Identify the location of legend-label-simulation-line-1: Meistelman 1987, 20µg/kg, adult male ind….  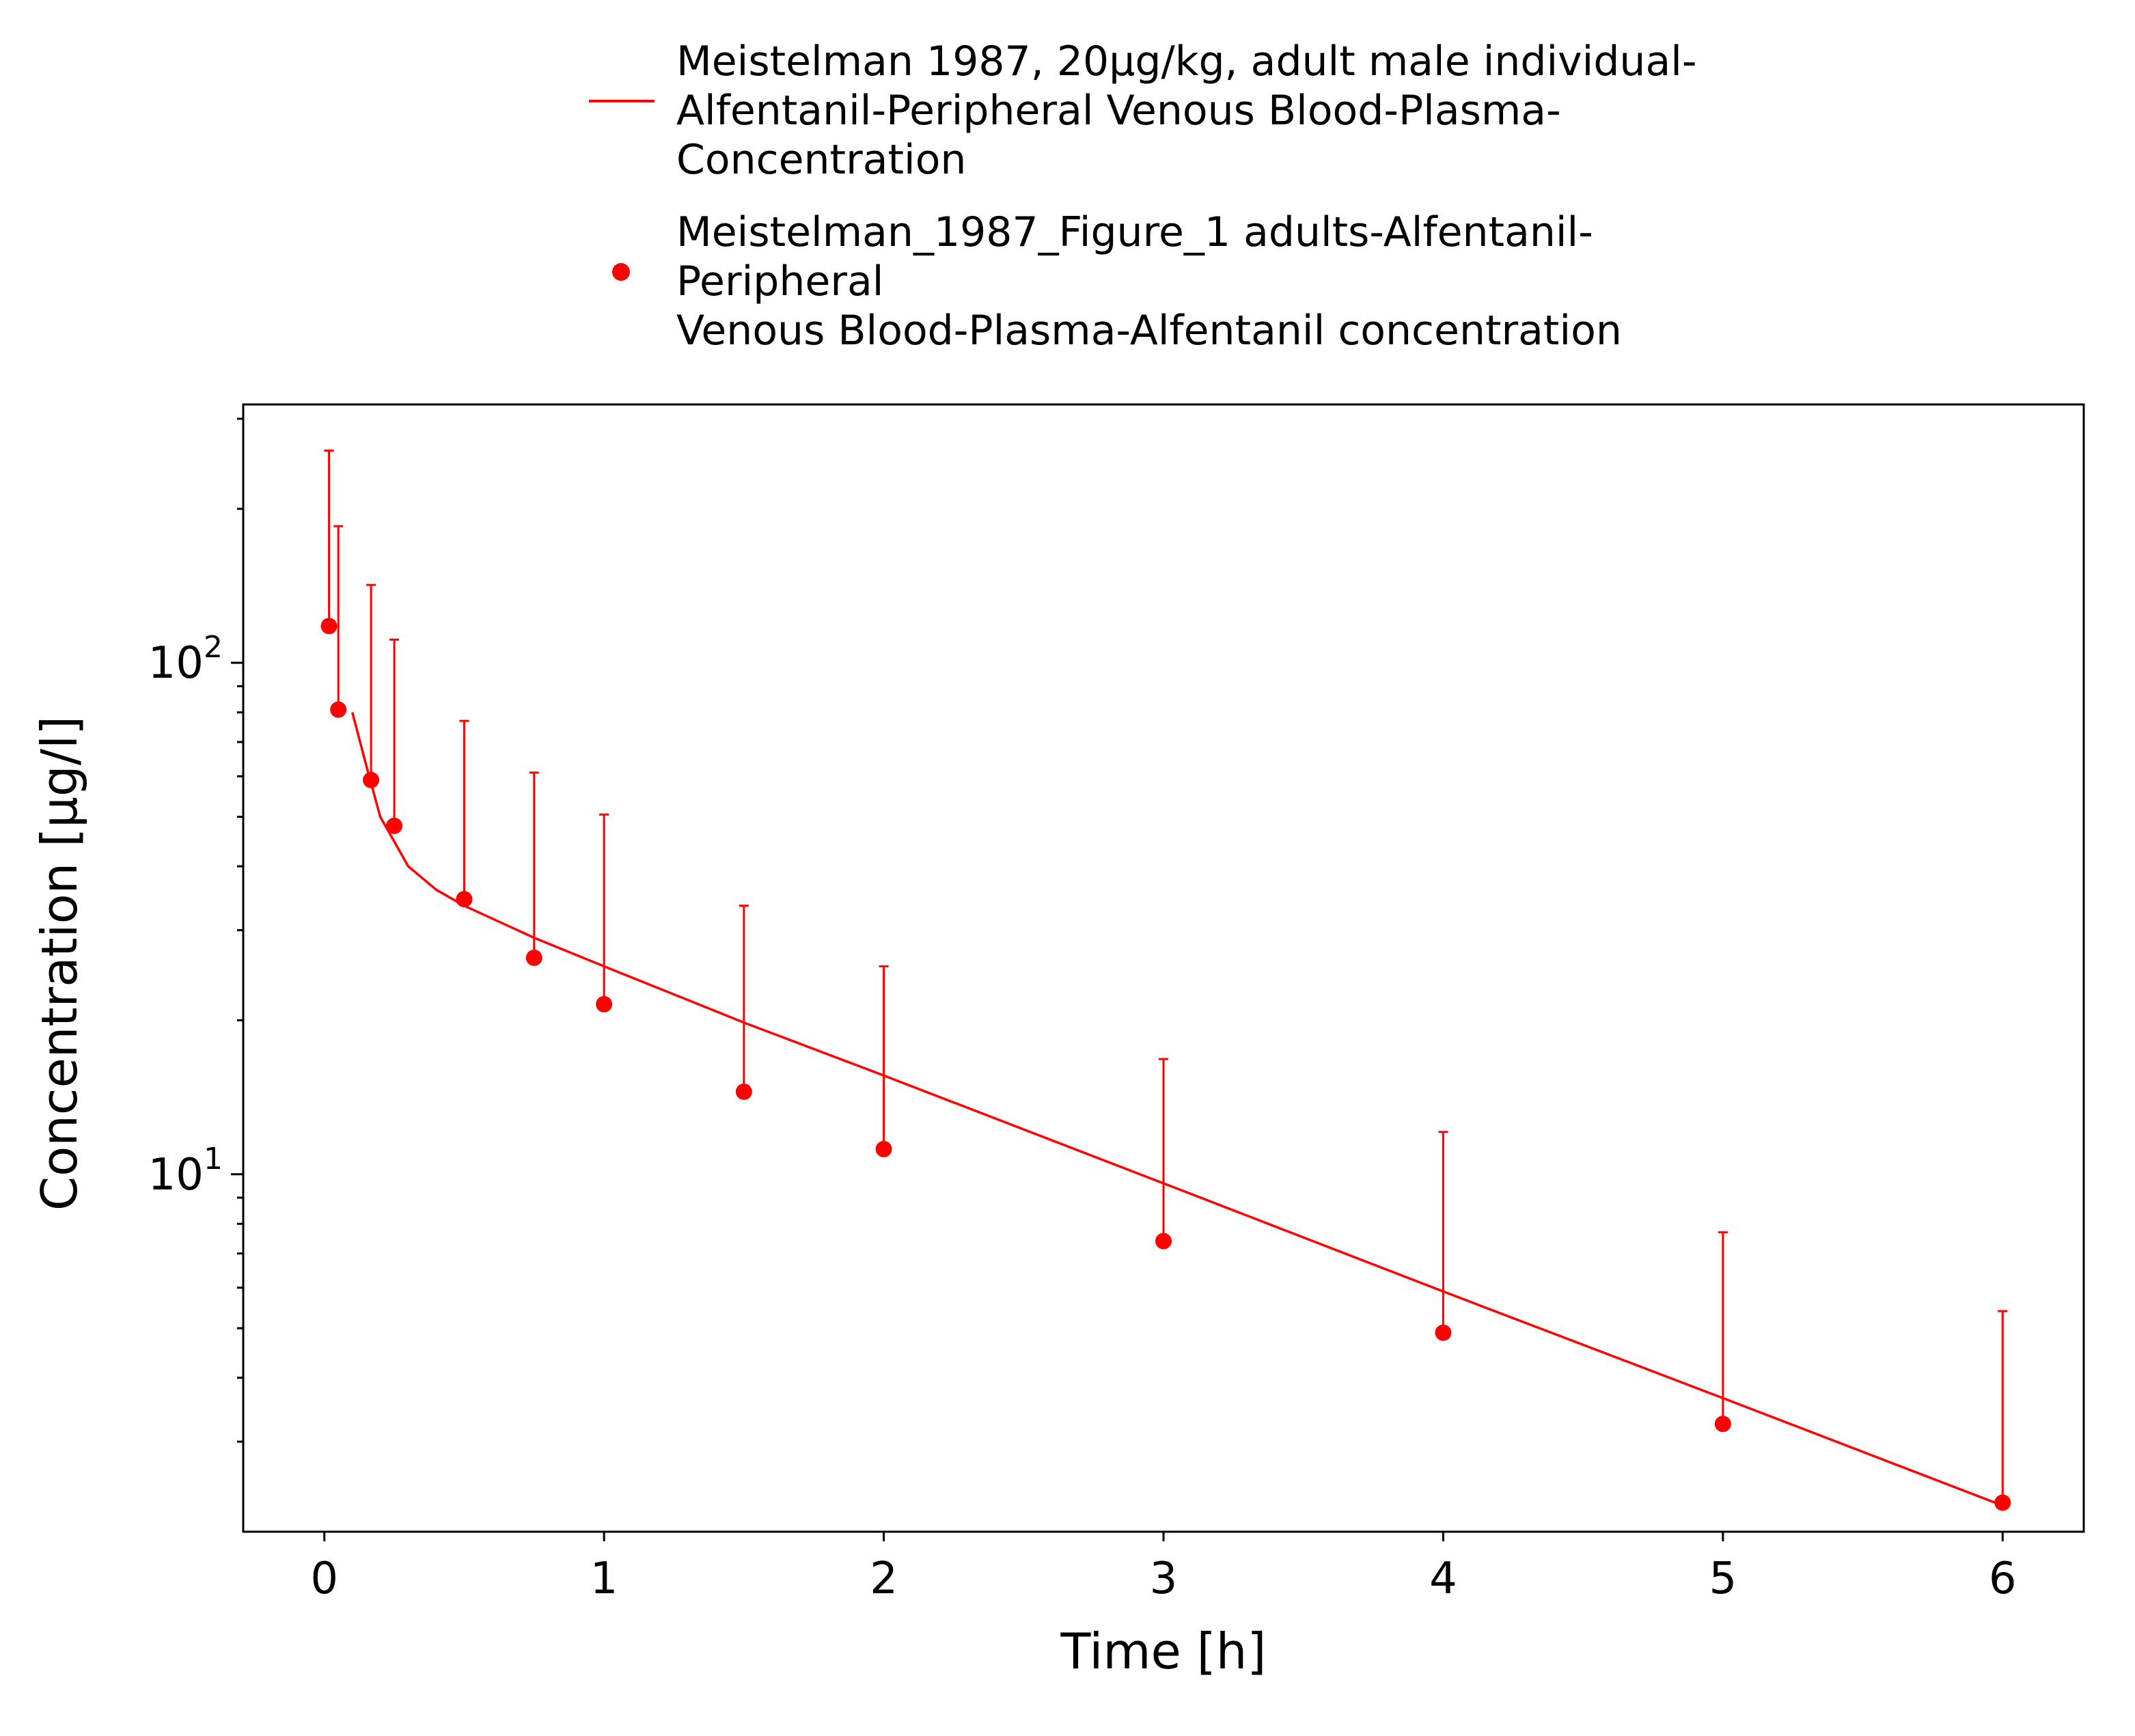
(1187, 61).